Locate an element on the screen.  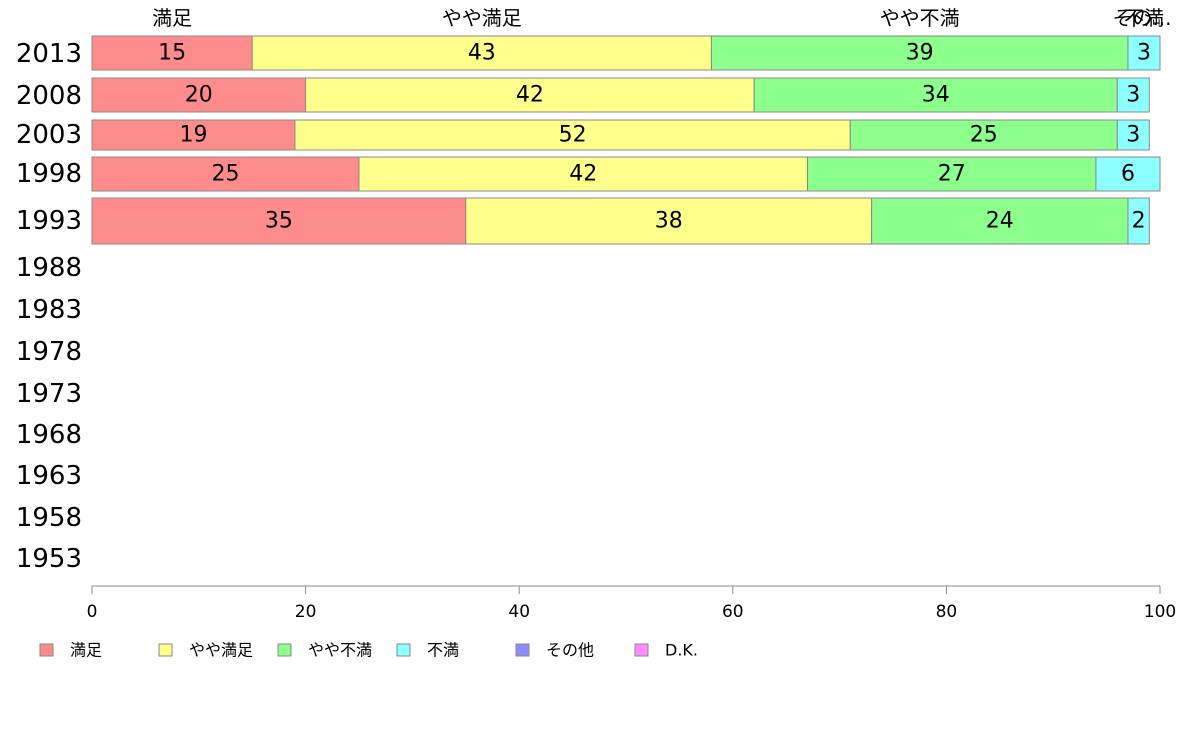
y-tick-label-2008: 2008 is located at coordinates (49, 96).